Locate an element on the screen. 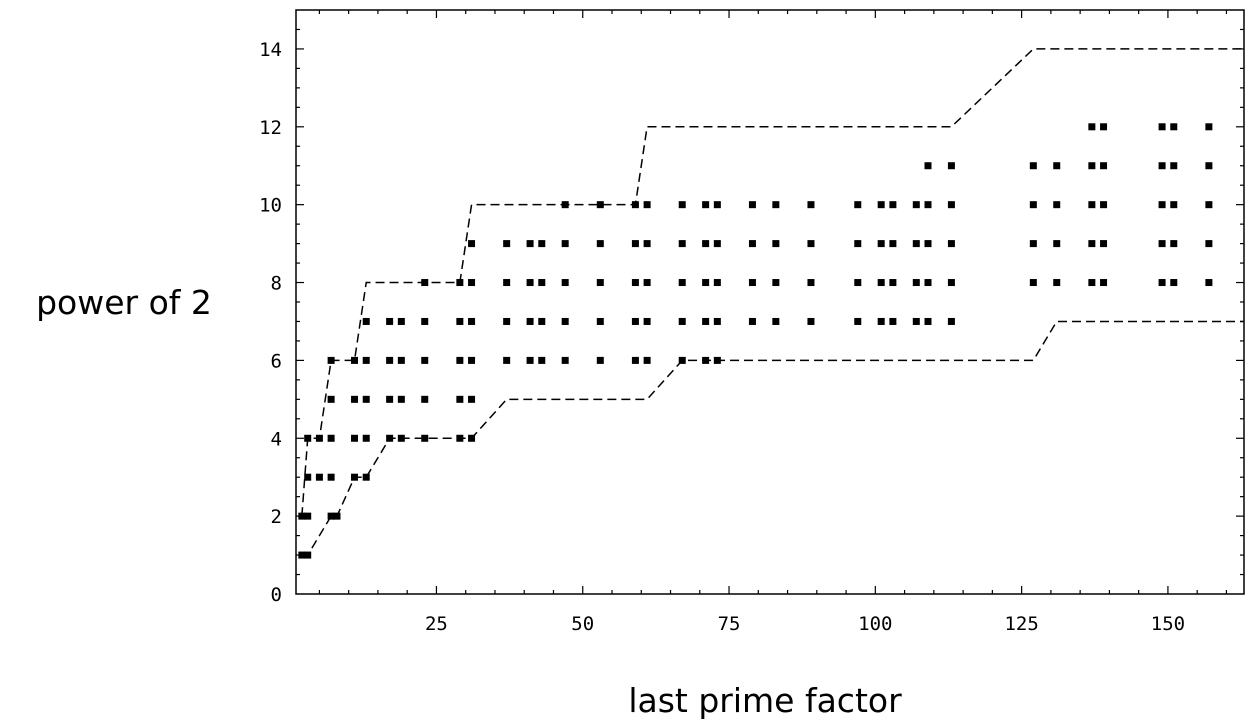 This screenshot has height=722, width=1249. y-tick-label: 12 is located at coordinates (270, 128).